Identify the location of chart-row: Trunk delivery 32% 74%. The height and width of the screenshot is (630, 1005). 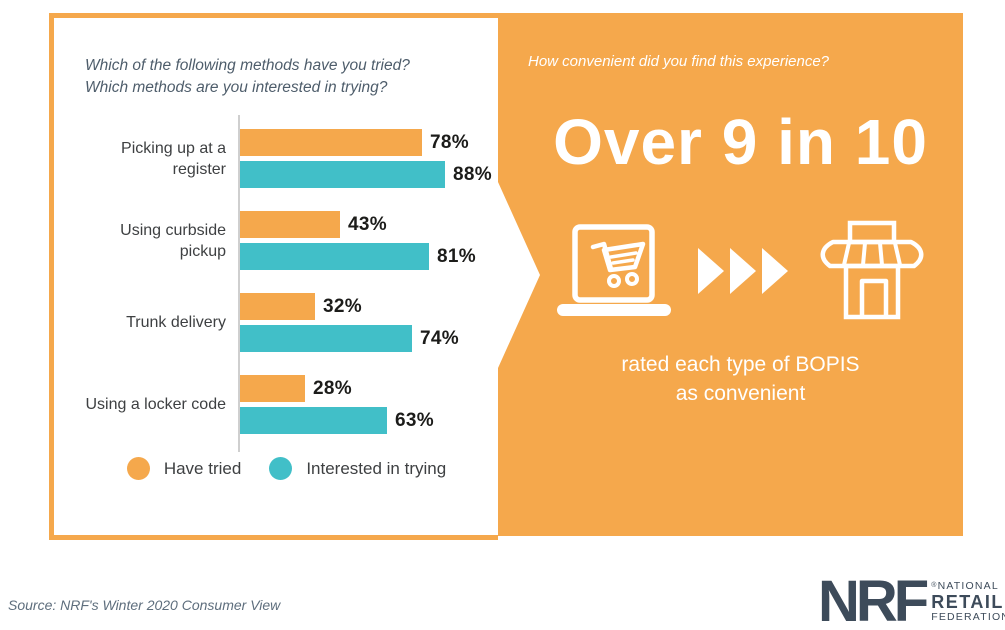
(291, 322).